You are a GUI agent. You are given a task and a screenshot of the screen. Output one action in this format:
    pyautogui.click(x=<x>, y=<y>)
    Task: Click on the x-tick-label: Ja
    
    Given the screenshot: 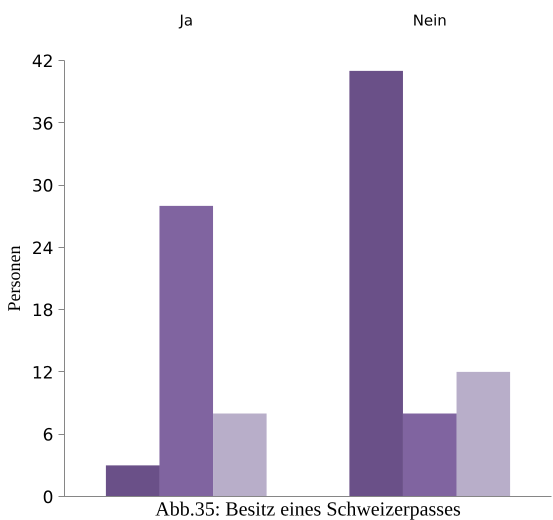 What is the action you would take?
    pyautogui.click(x=186, y=21)
    